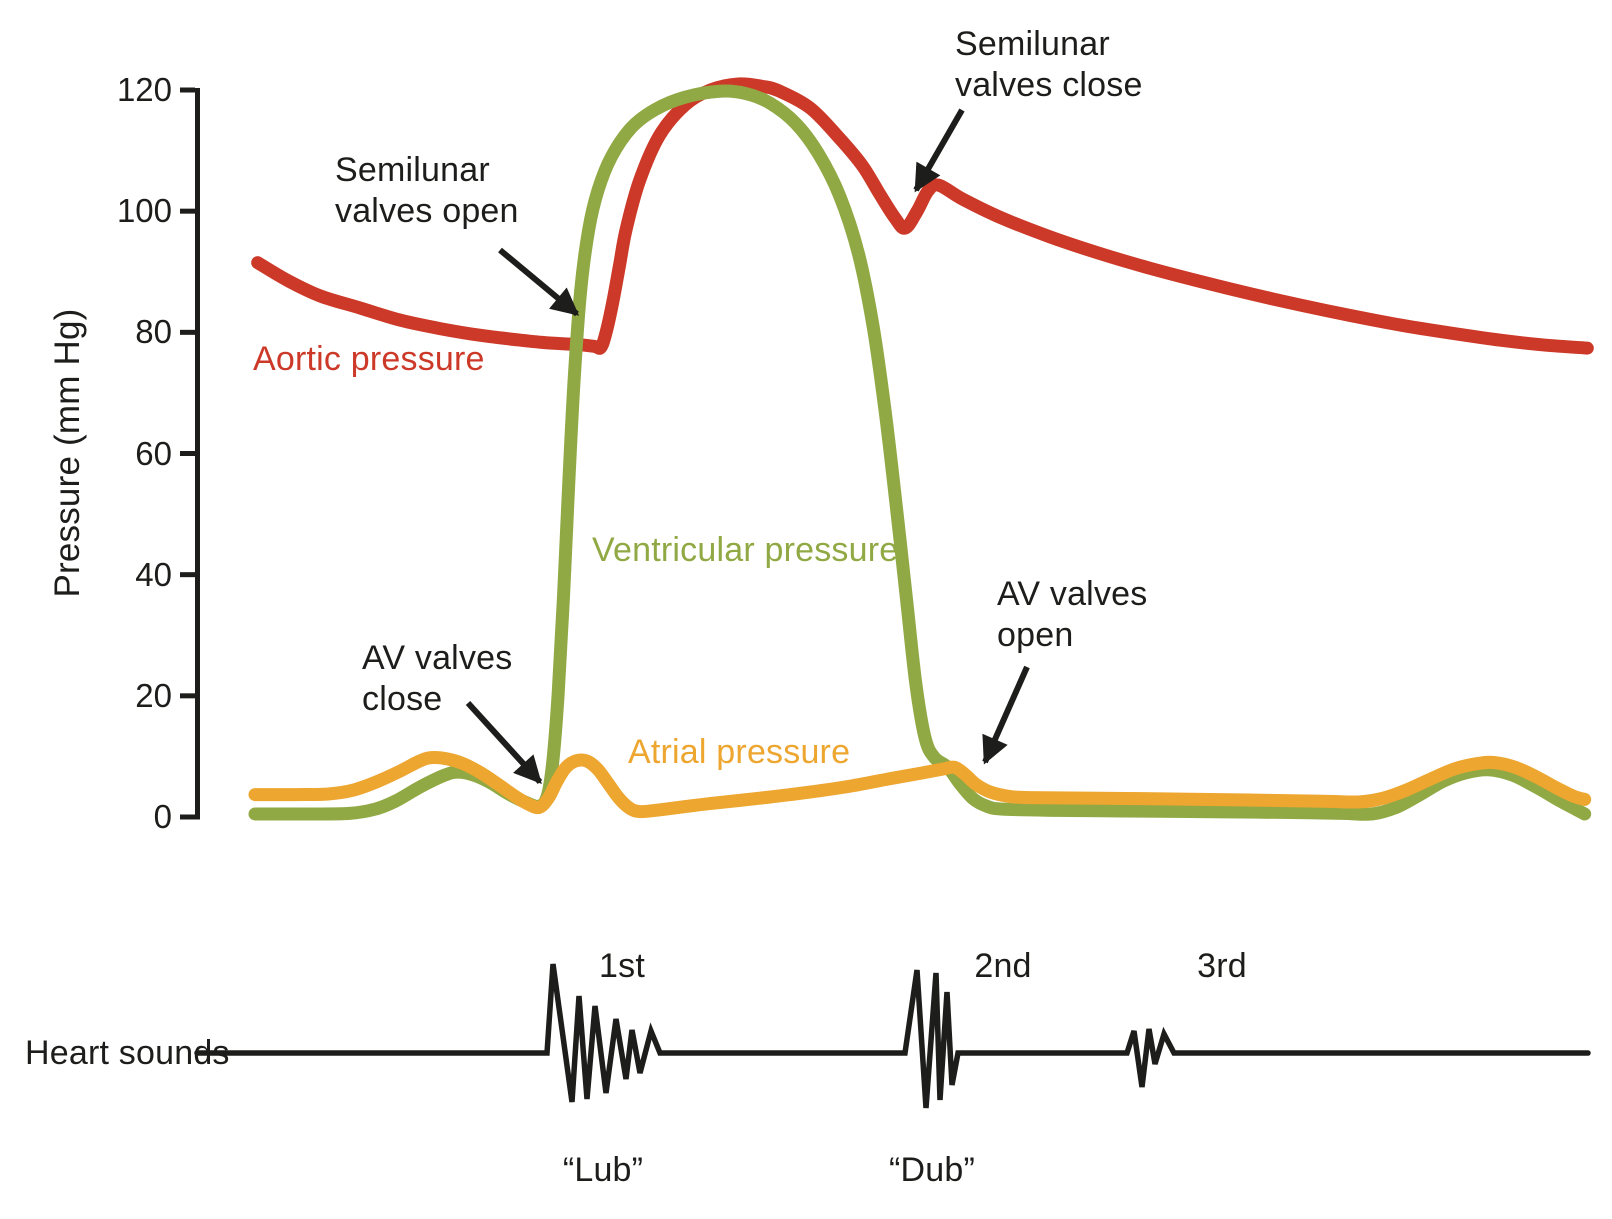  Describe the element at coordinates (939, 150) in the screenshot. I see `arrow-semilunar-close` at that location.